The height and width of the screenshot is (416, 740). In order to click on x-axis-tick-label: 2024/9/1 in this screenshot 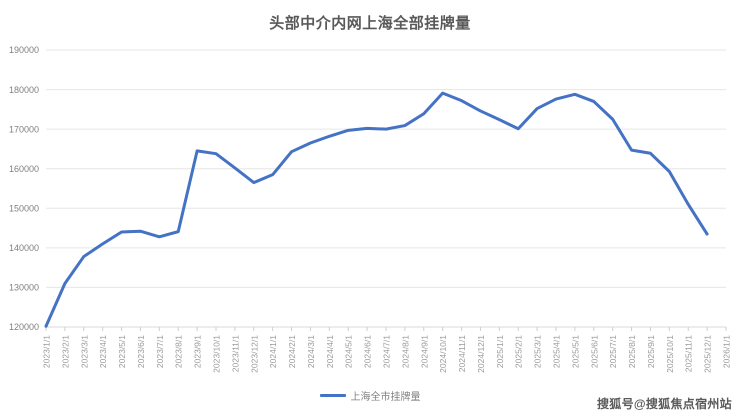, I will do `click(424, 351)`.